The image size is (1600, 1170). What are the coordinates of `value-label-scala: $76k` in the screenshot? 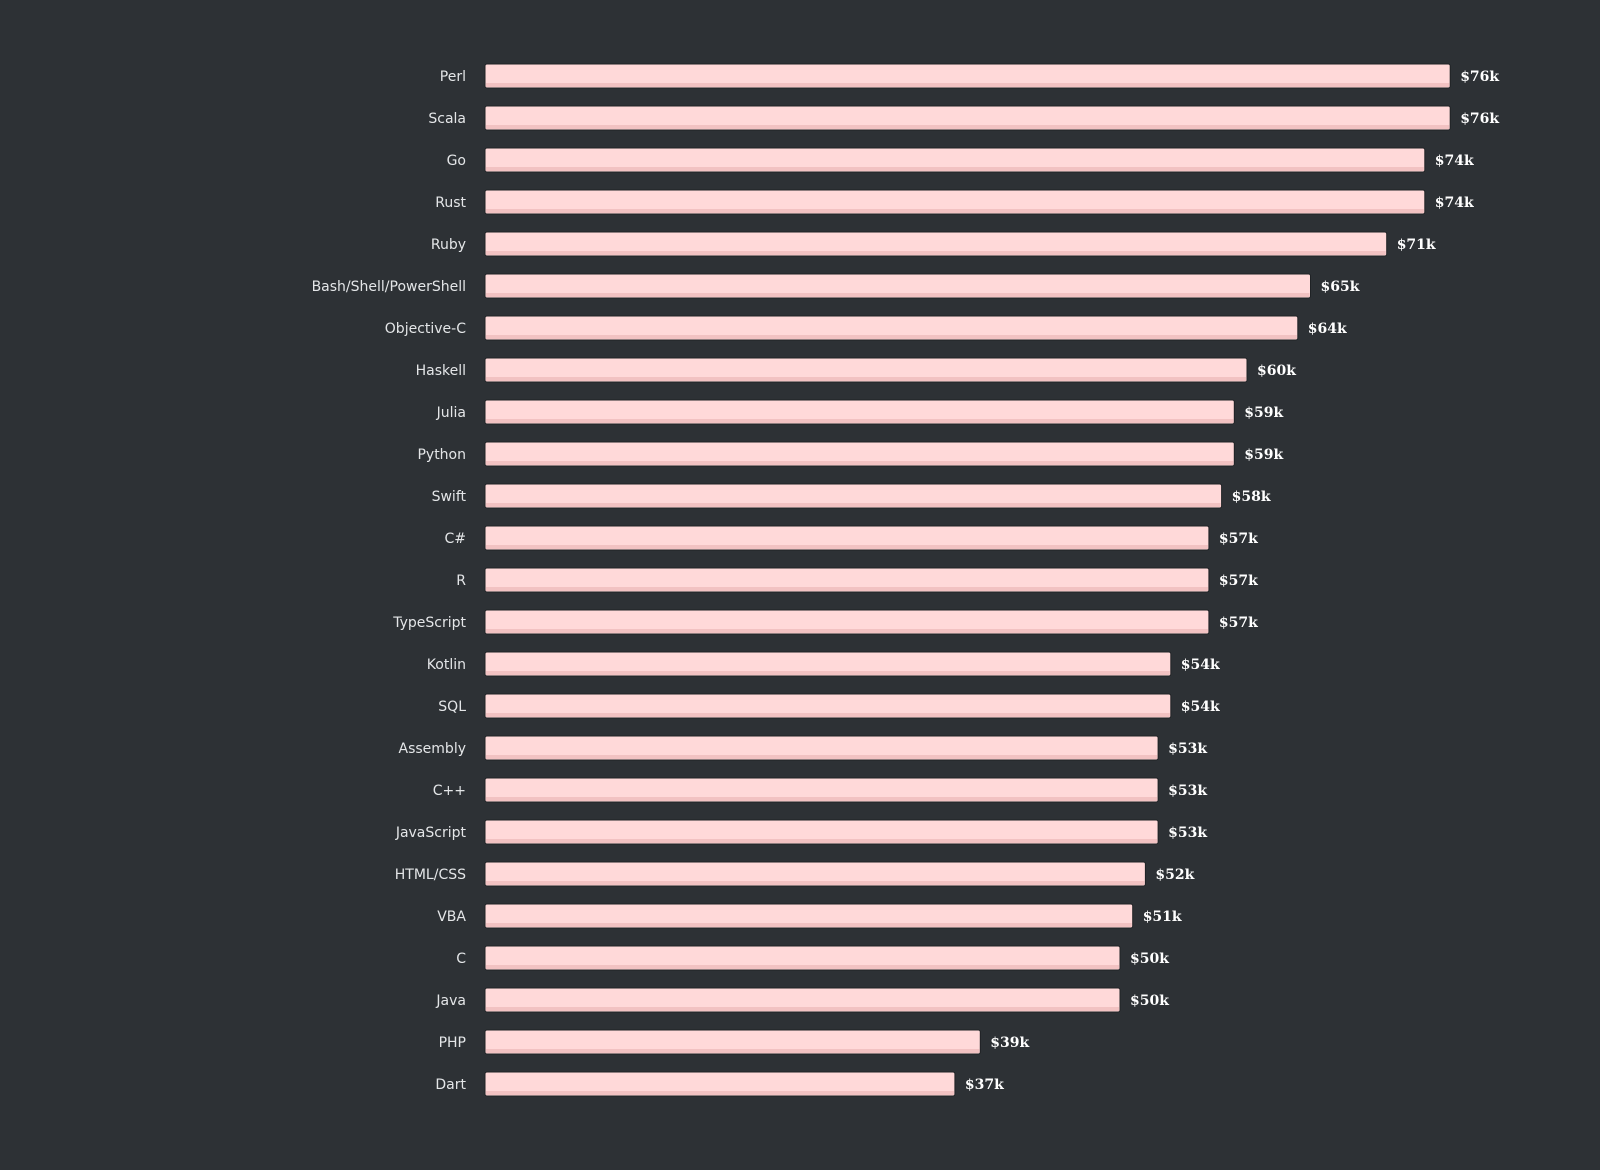 It's located at (1479, 119).